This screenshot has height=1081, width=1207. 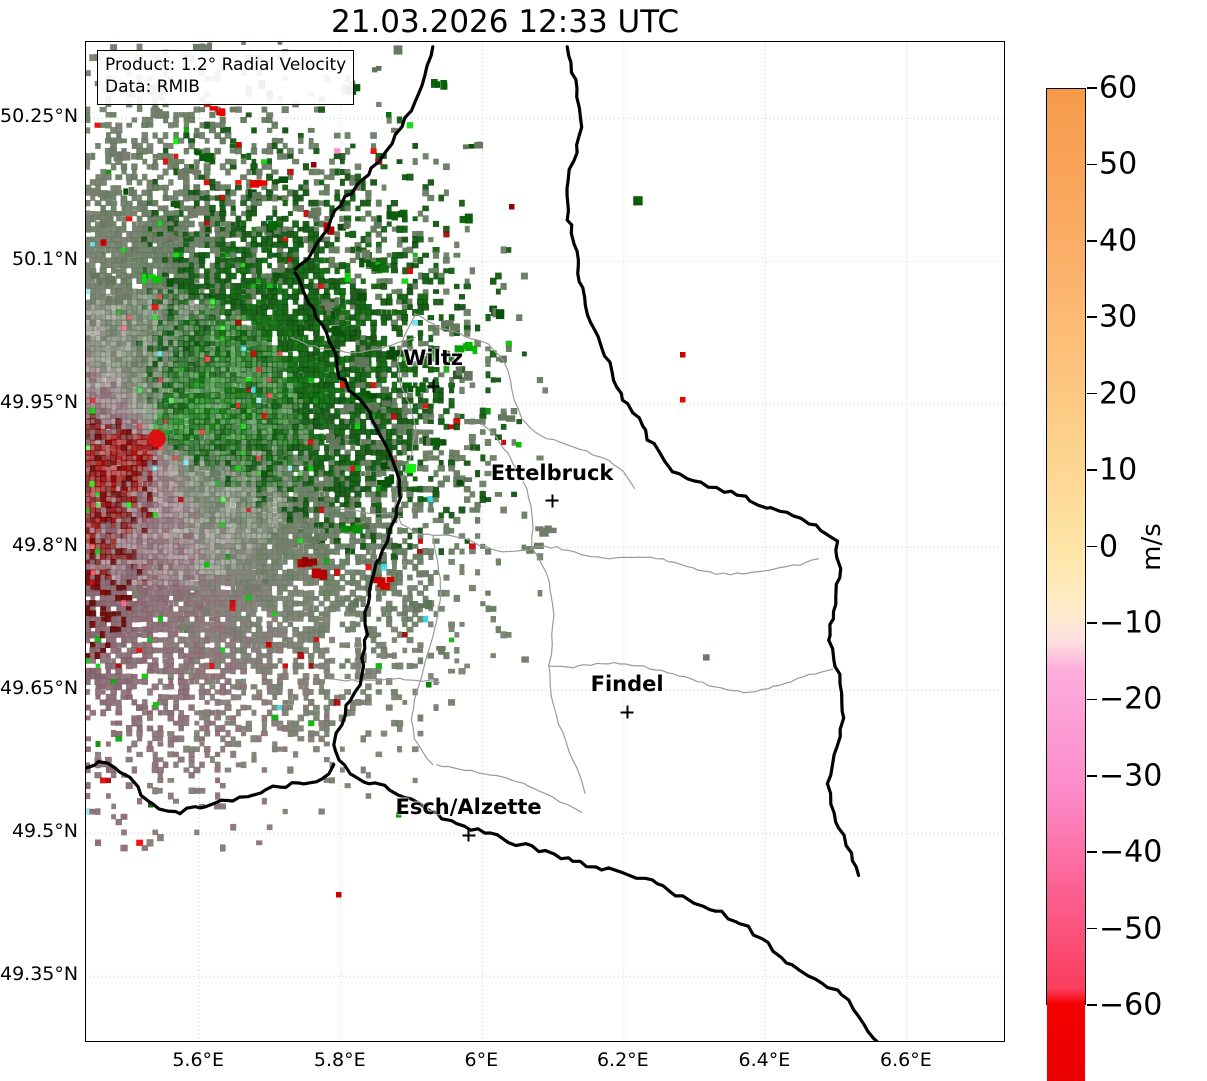 I want to click on city-label: Ettelbruck, so click(x=552, y=472).